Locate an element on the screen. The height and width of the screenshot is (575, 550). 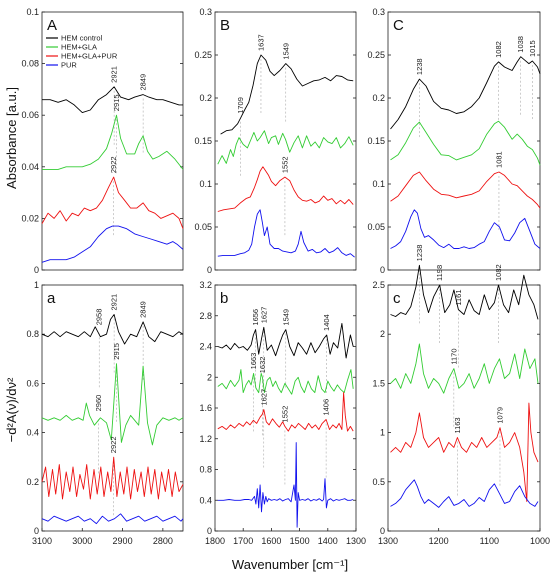
panel-letter: c is located at coordinates (397, 298).